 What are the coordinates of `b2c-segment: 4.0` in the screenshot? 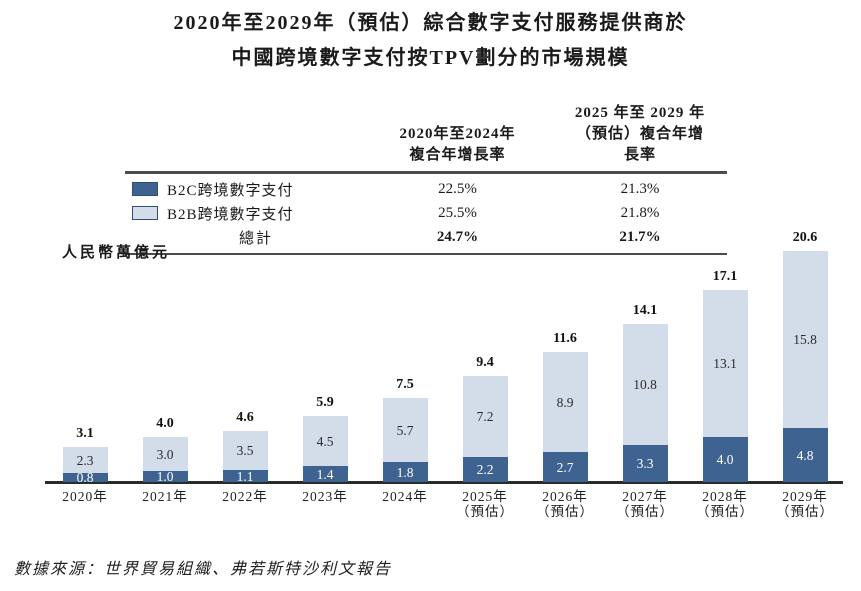 It's located at (725, 459).